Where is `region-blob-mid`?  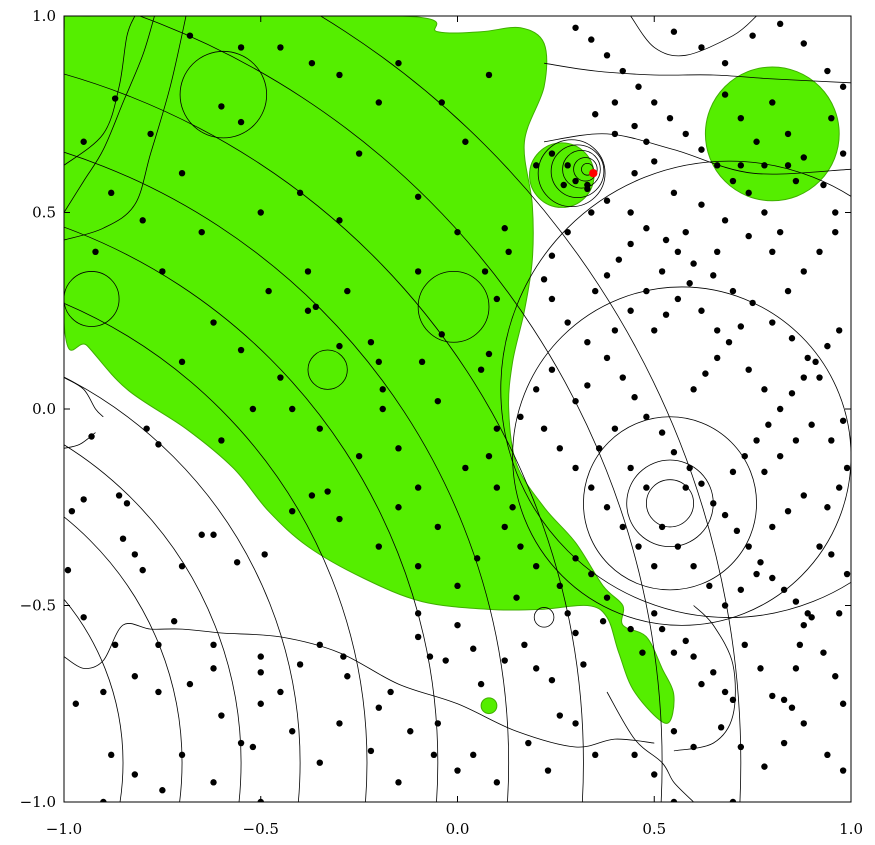
region-blob-mid is located at coordinates (562, 175).